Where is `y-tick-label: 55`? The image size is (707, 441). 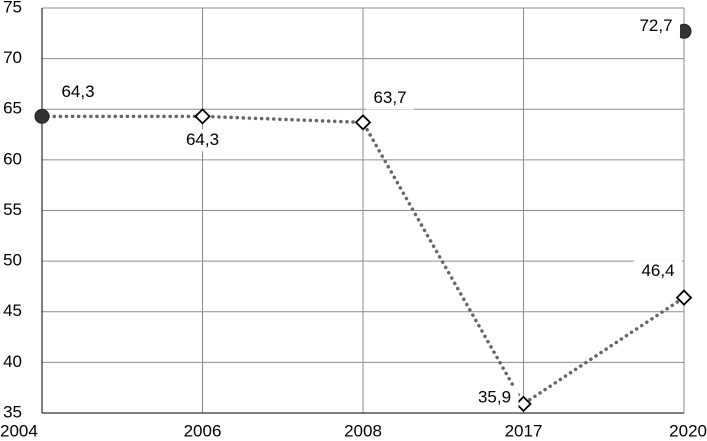
y-tick-label: 55 is located at coordinates (12, 209).